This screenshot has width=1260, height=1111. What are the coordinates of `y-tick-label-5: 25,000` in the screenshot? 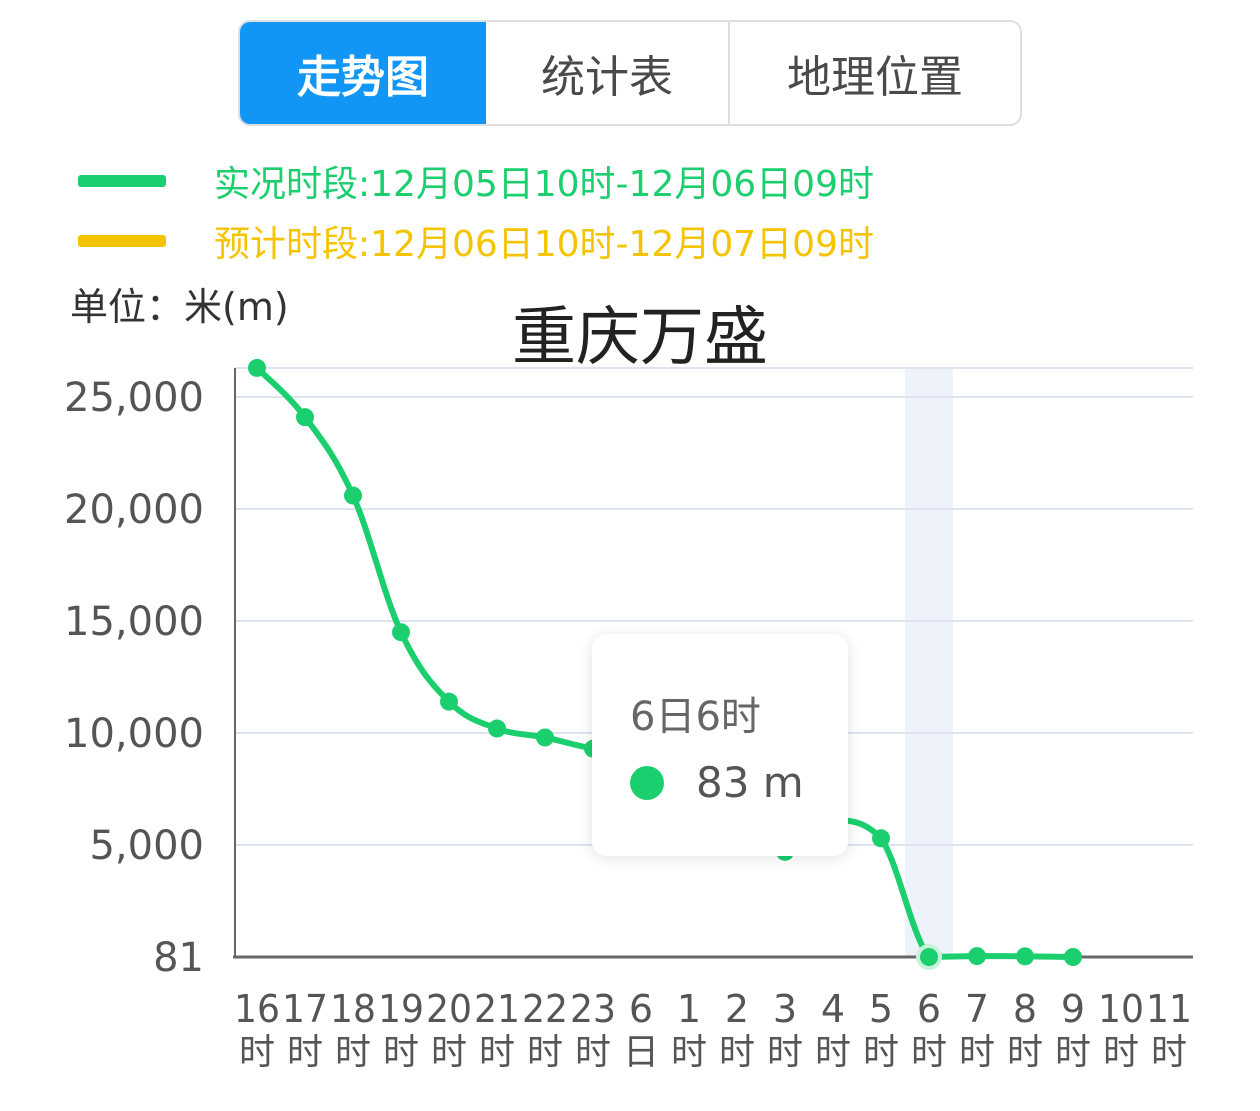 It's located at (134, 398).